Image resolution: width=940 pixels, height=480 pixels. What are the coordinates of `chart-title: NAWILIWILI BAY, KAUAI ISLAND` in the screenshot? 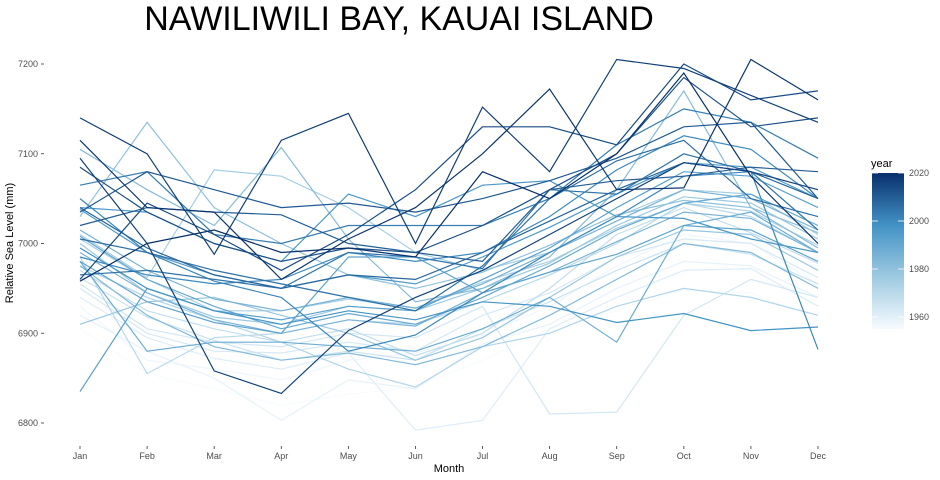 It's located at (399, 19).